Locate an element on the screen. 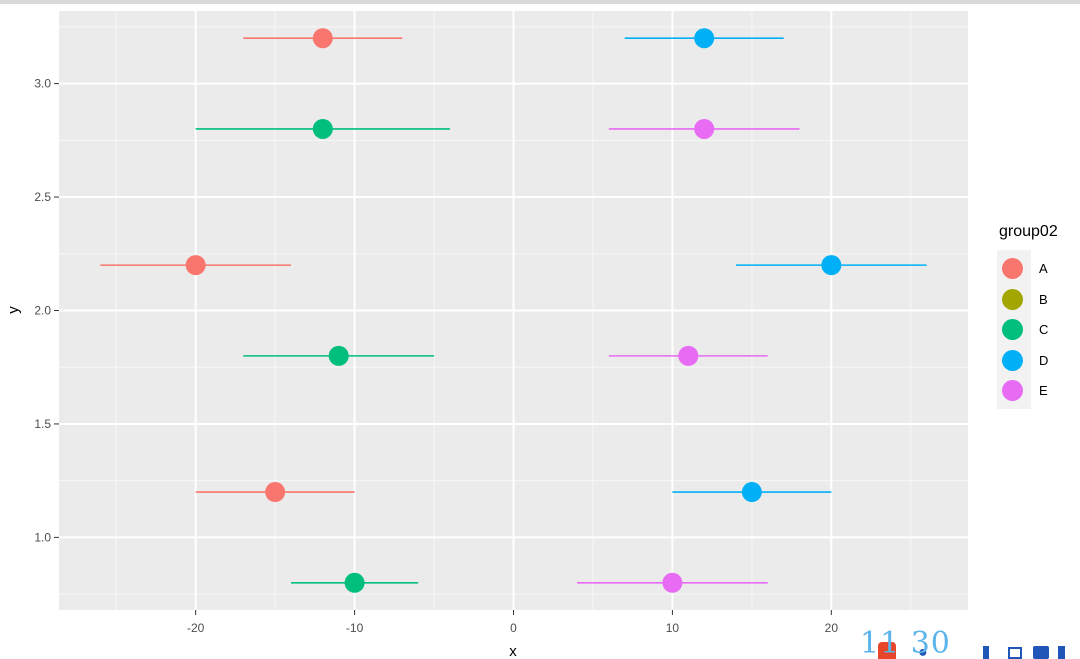 This screenshot has height=659, width=1080. watermark-text: 11 30 is located at coordinates (905, 644).